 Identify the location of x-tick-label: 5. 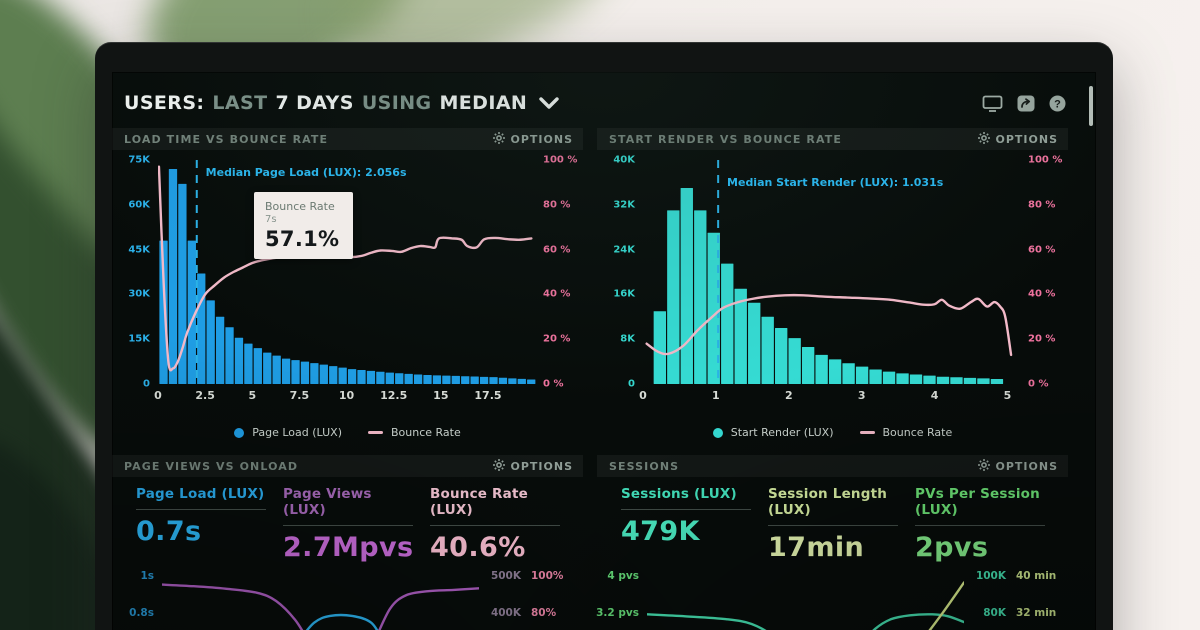
(252, 395).